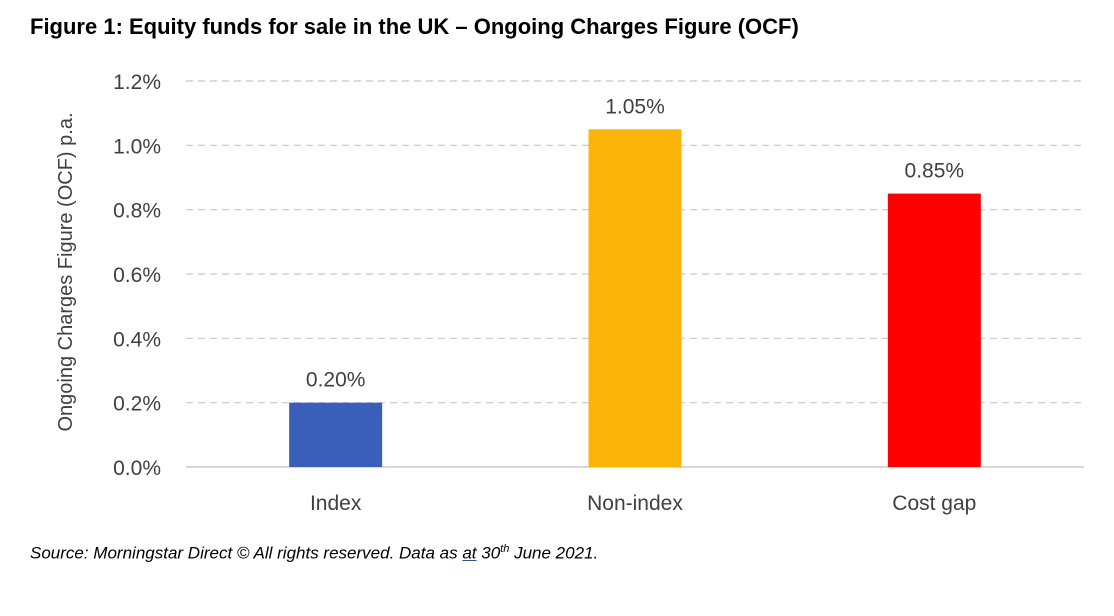 This screenshot has height=616, width=1114. What do you see at coordinates (137, 339) in the screenshot?
I see `y-tick-label: 0.4%` at bounding box center [137, 339].